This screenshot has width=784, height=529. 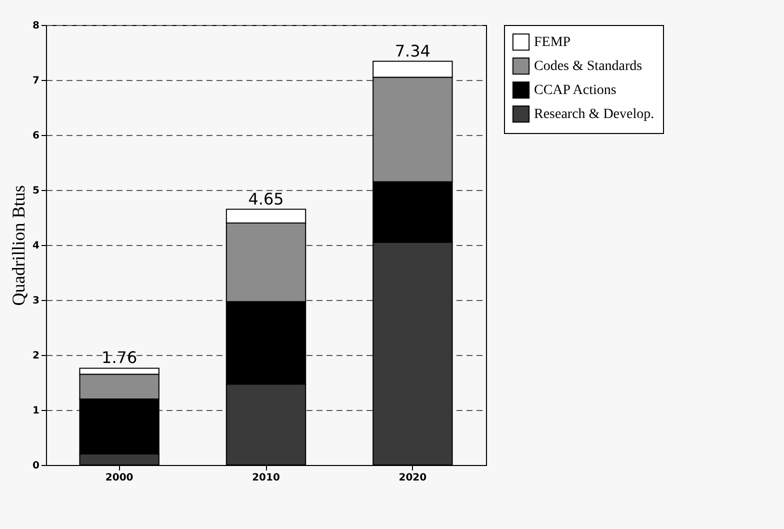 I want to click on y-tick-label: 2, so click(x=36, y=356).